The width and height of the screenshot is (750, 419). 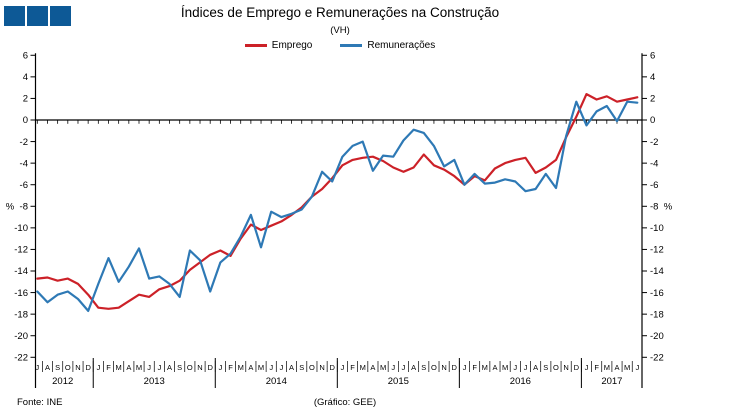 I want to click on y-tick-label-left: -4, so click(x=24, y=163).